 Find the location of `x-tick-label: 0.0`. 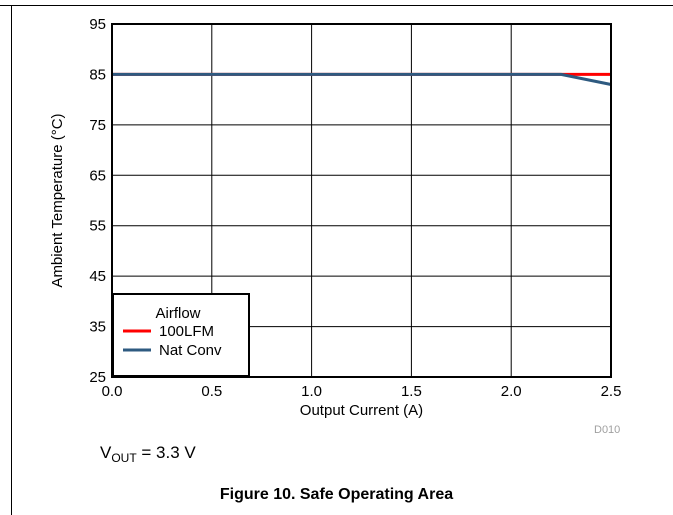

x-tick-label: 0.0 is located at coordinates (112, 391).